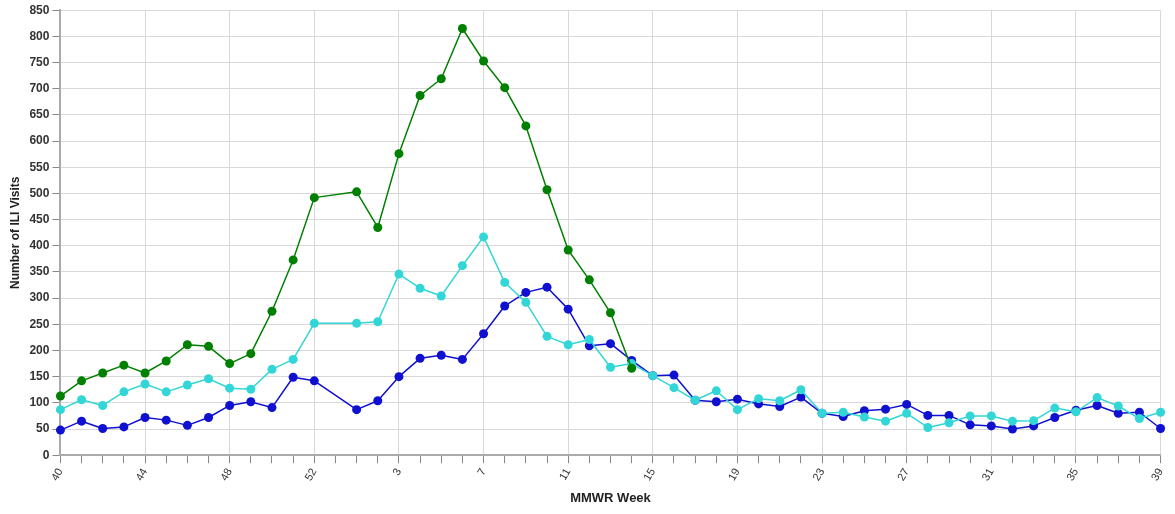 Image resolution: width=1175 pixels, height=514 pixels. What do you see at coordinates (39, 9) in the screenshot?
I see `y-tick-label: 850` at bounding box center [39, 9].